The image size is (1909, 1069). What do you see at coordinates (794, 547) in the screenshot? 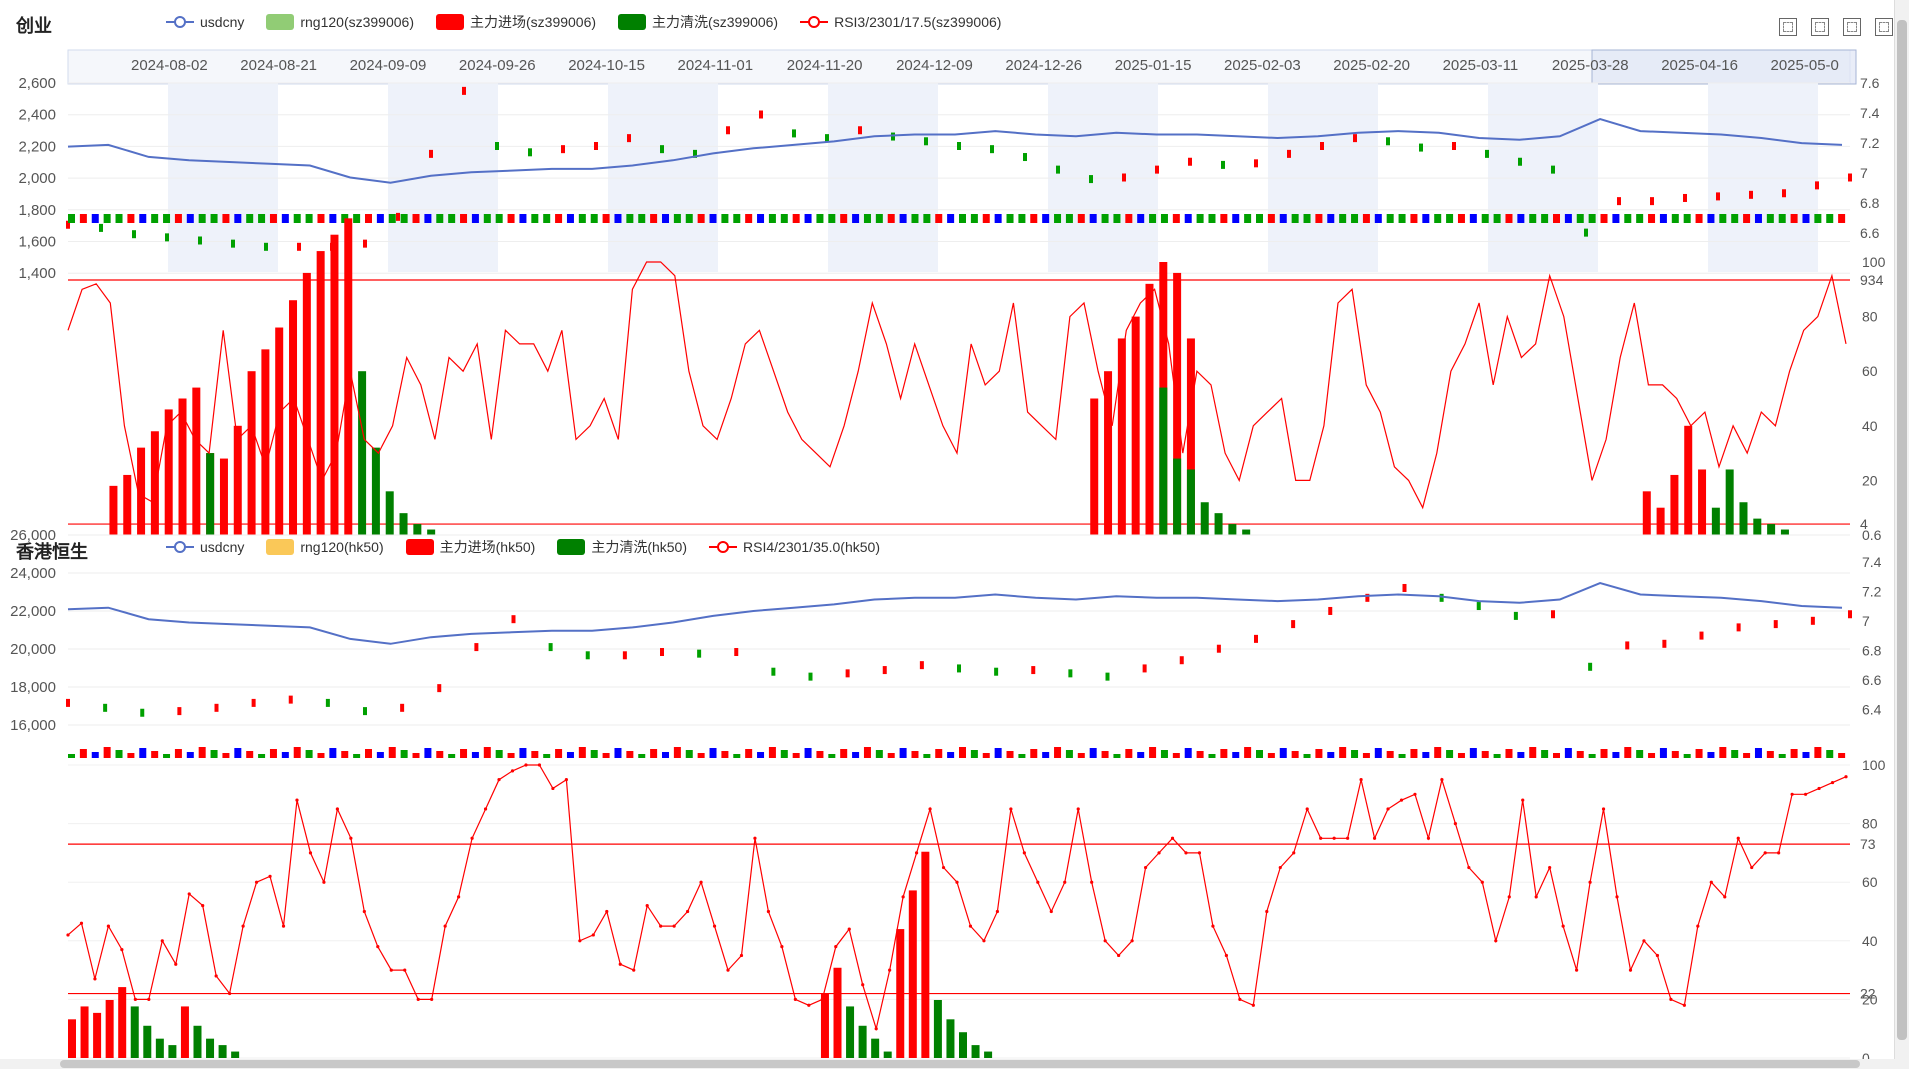
I see `bottom-legend-item-4: RSI4/2301/35.0(hk50)` at bounding box center [794, 547].